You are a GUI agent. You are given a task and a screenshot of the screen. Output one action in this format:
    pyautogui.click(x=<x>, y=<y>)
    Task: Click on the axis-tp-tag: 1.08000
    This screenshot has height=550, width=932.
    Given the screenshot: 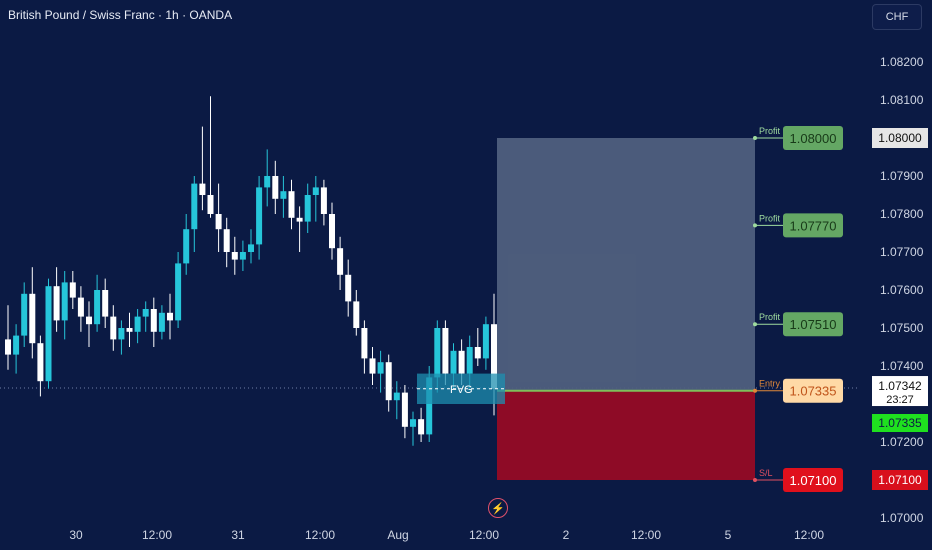 What is the action you would take?
    pyautogui.click(x=900, y=138)
    